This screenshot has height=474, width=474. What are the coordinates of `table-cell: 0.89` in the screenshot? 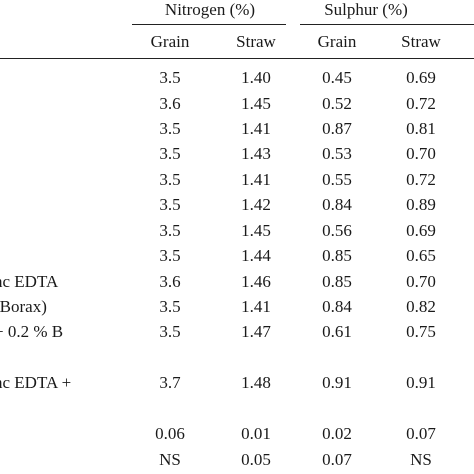 It's located at (421, 204).